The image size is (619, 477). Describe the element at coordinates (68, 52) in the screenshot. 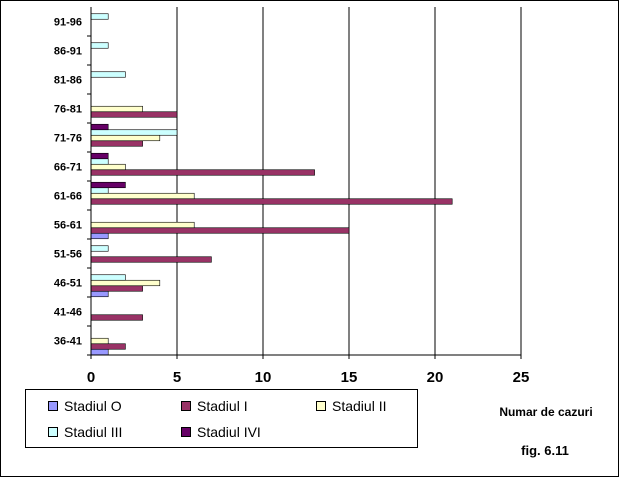

I see `category-label: 86-91` at that location.